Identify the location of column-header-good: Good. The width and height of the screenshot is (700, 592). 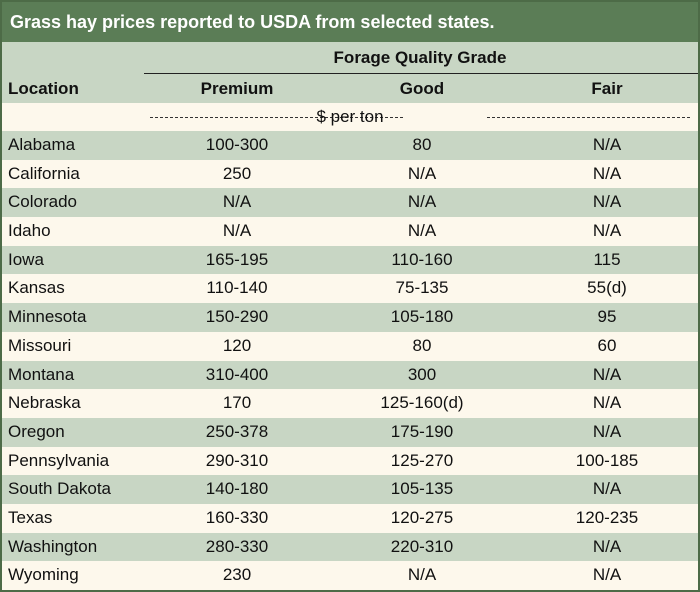
(422, 88).